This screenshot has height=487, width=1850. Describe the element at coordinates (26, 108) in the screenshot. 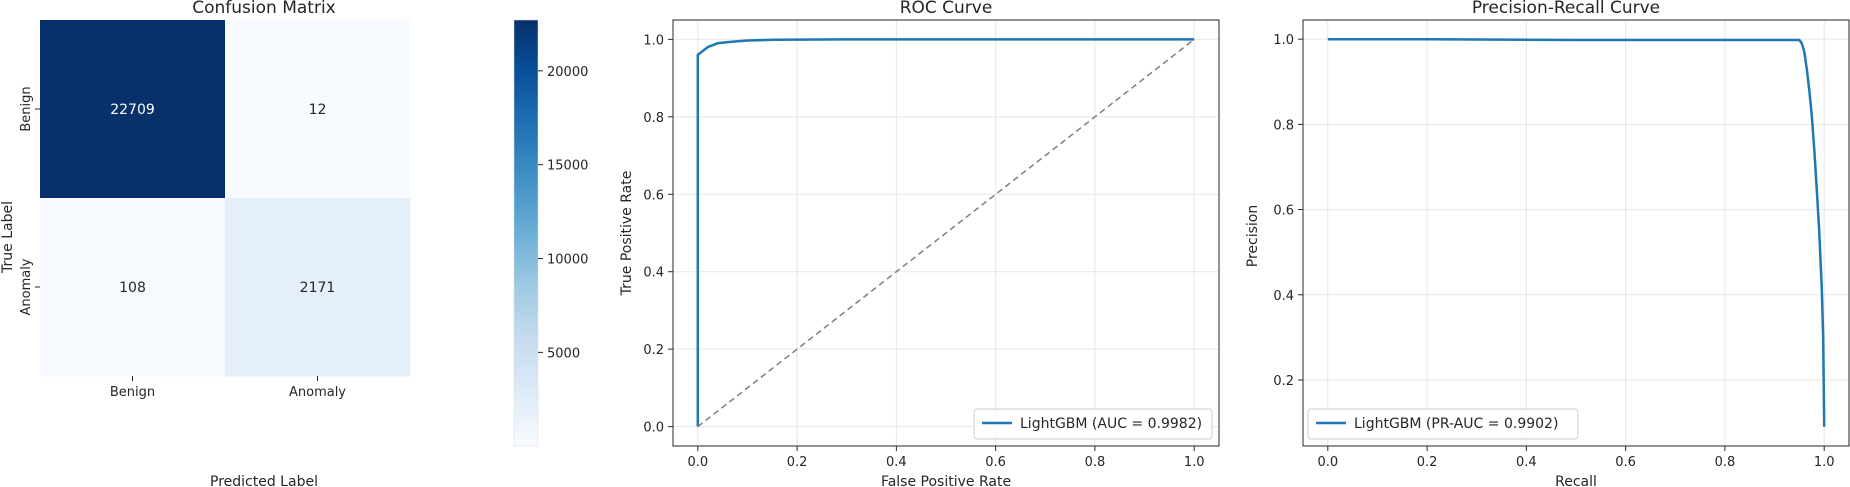

I see `cm-ytick-label: Benign` at that location.